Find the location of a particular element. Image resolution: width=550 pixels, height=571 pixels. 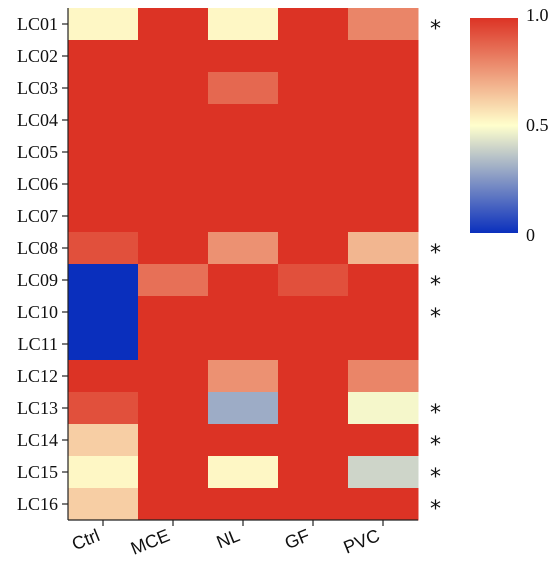

row-label: LC12 is located at coordinates (37, 376).